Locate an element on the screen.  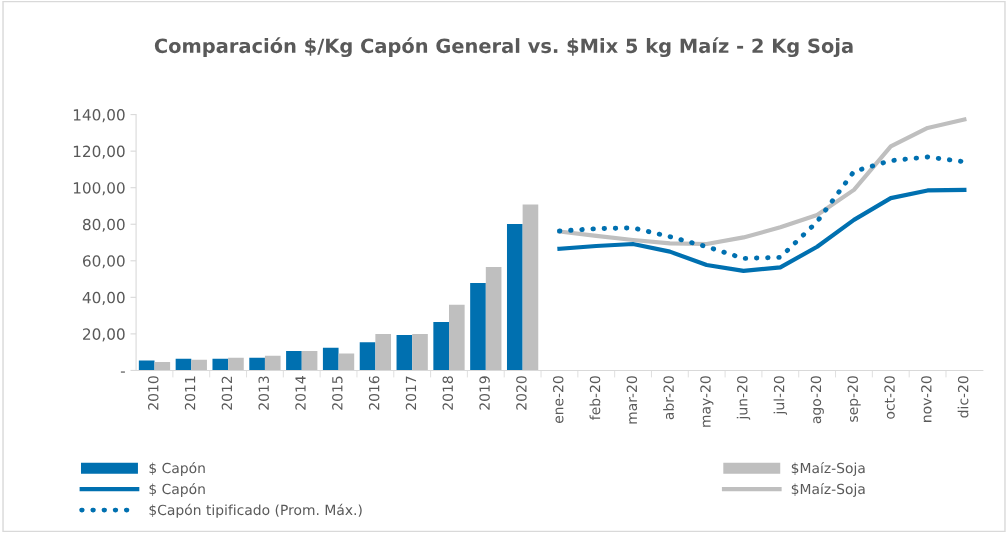
y-tick-label: 20,00 is located at coordinates (104, 335).